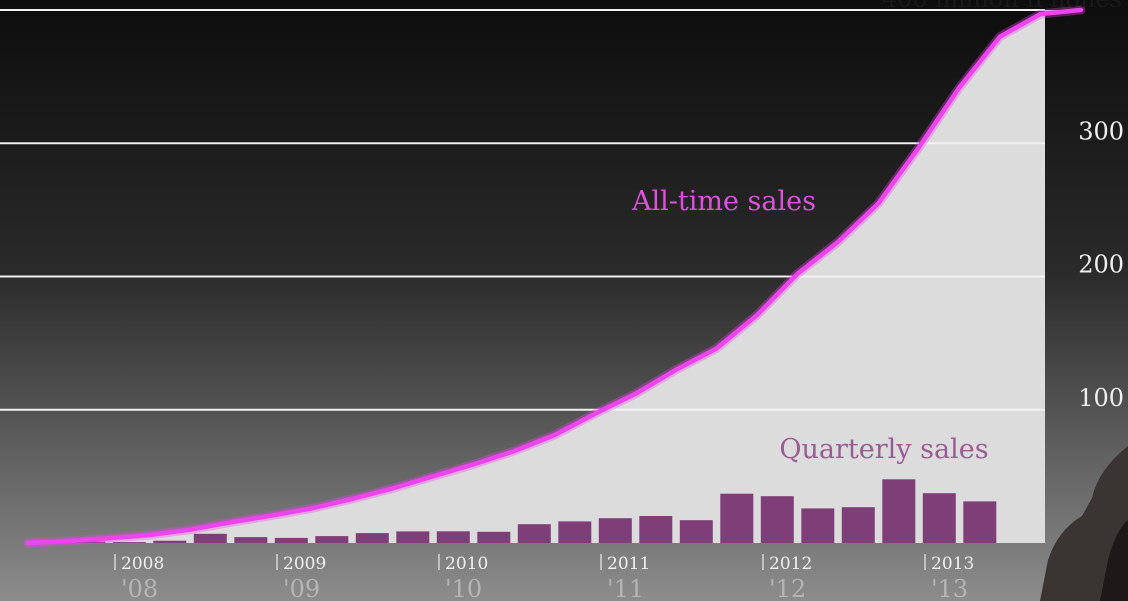 This screenshot has height=601, width=1128. What do you see at coordinates (787, 588) in the screenshot?
I see `year-short-label: '12` at bounding box center [787, 588].